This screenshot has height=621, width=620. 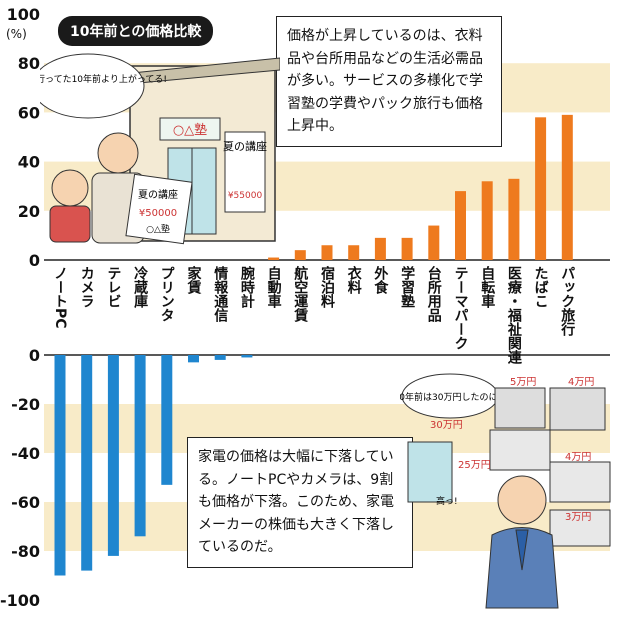 What do you see at coordinates (446, 425) in the screenshot?
I see `tag-1: 30万円` at bounding box center [446, 425].